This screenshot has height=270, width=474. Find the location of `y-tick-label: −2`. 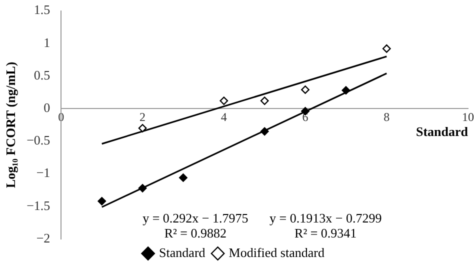

y-tick-label: −2 is located at coordinates (43, 238).